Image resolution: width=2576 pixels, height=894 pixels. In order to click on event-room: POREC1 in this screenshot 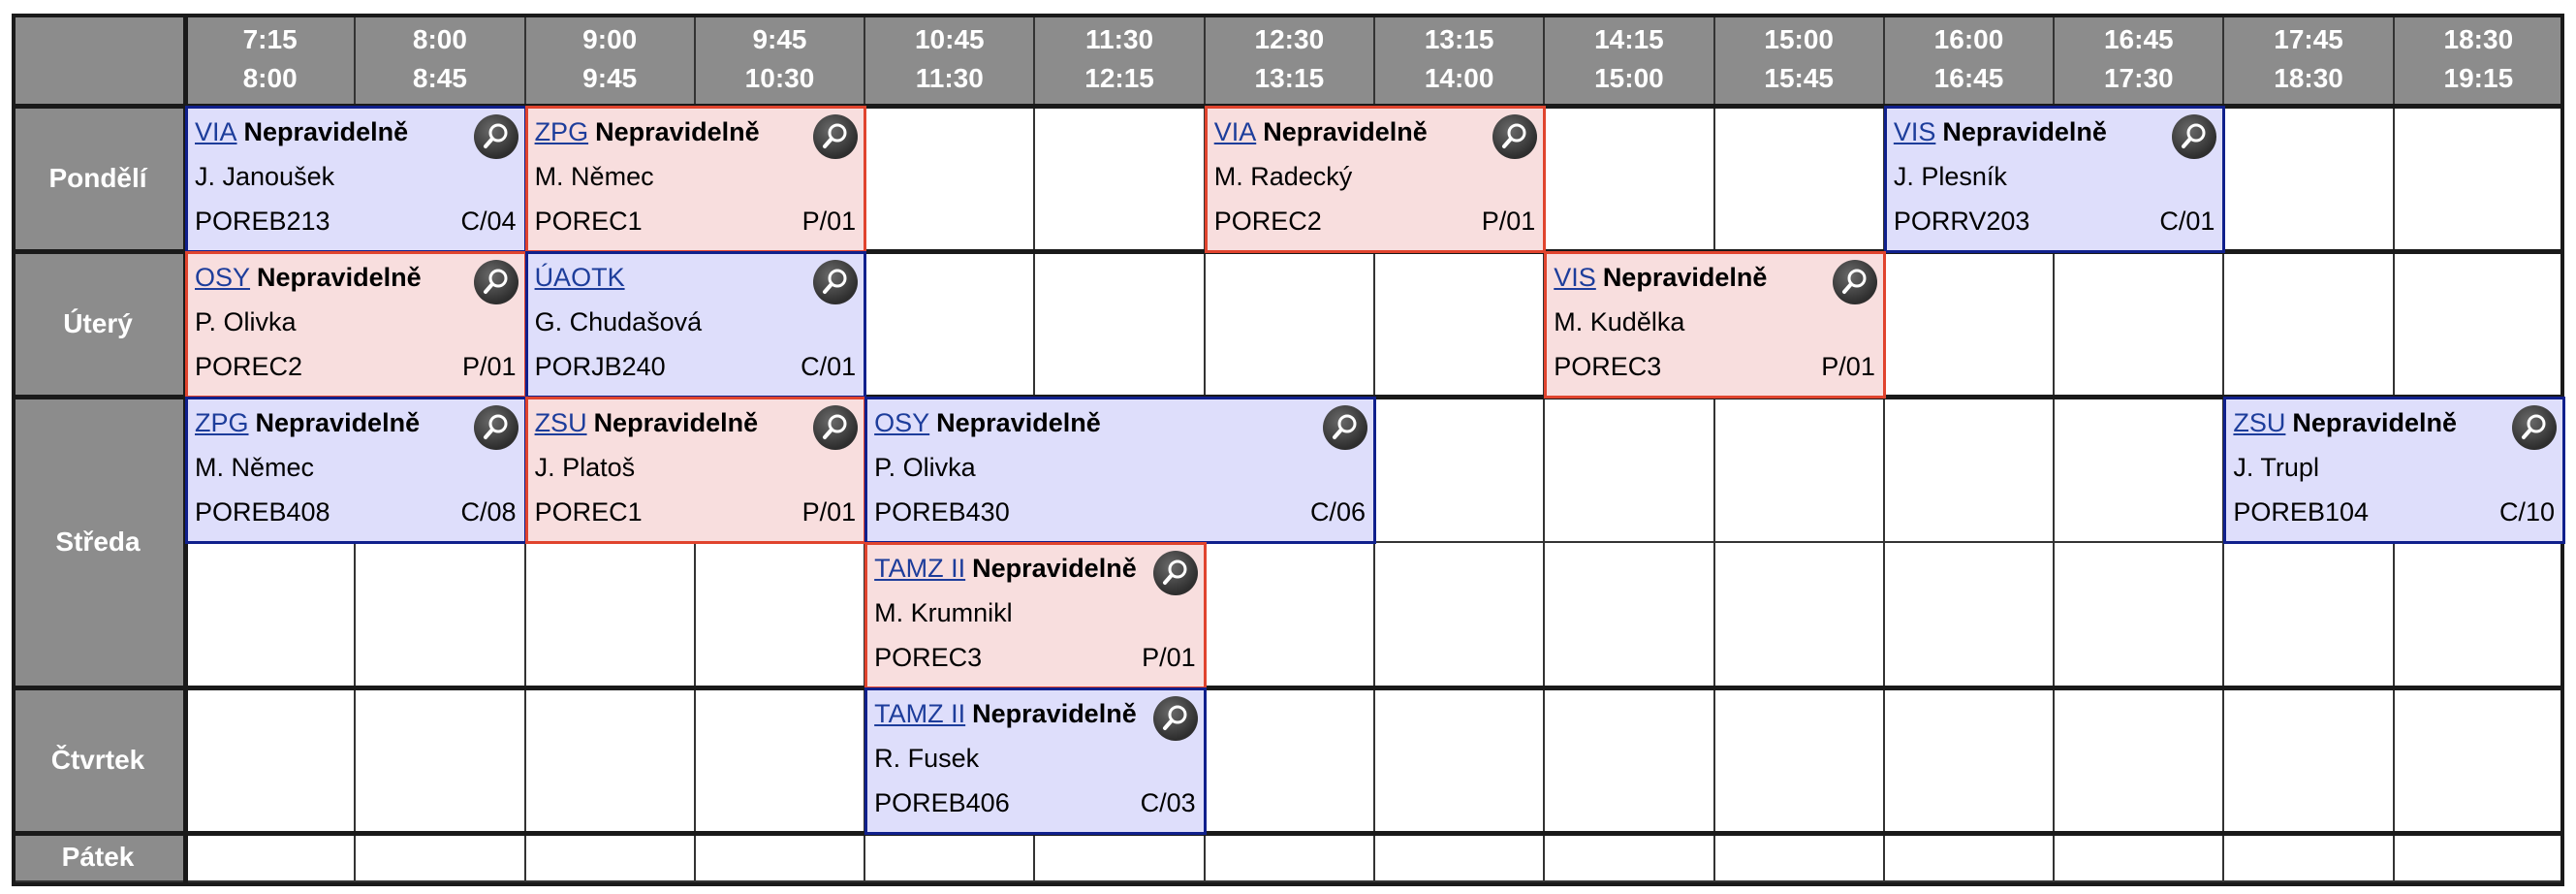, I will do `click(588, 512)`.